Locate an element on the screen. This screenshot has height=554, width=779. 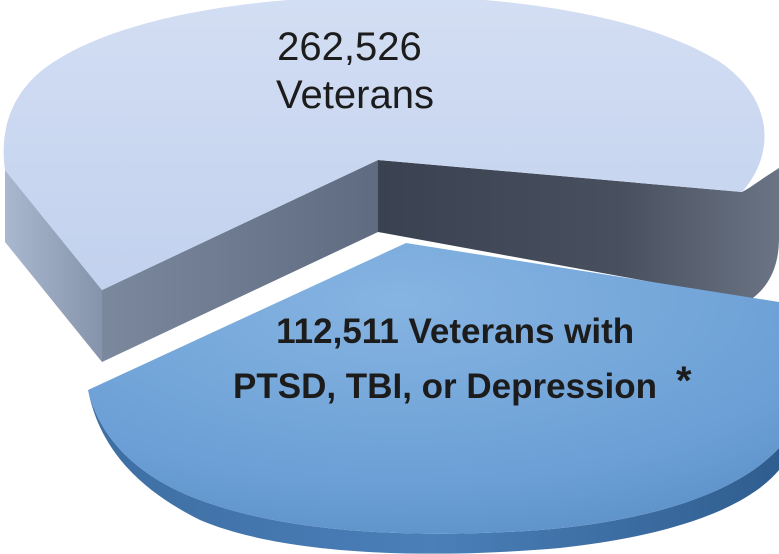
slice-veterans-caption: Veterans is located at coordinates (355, 95).